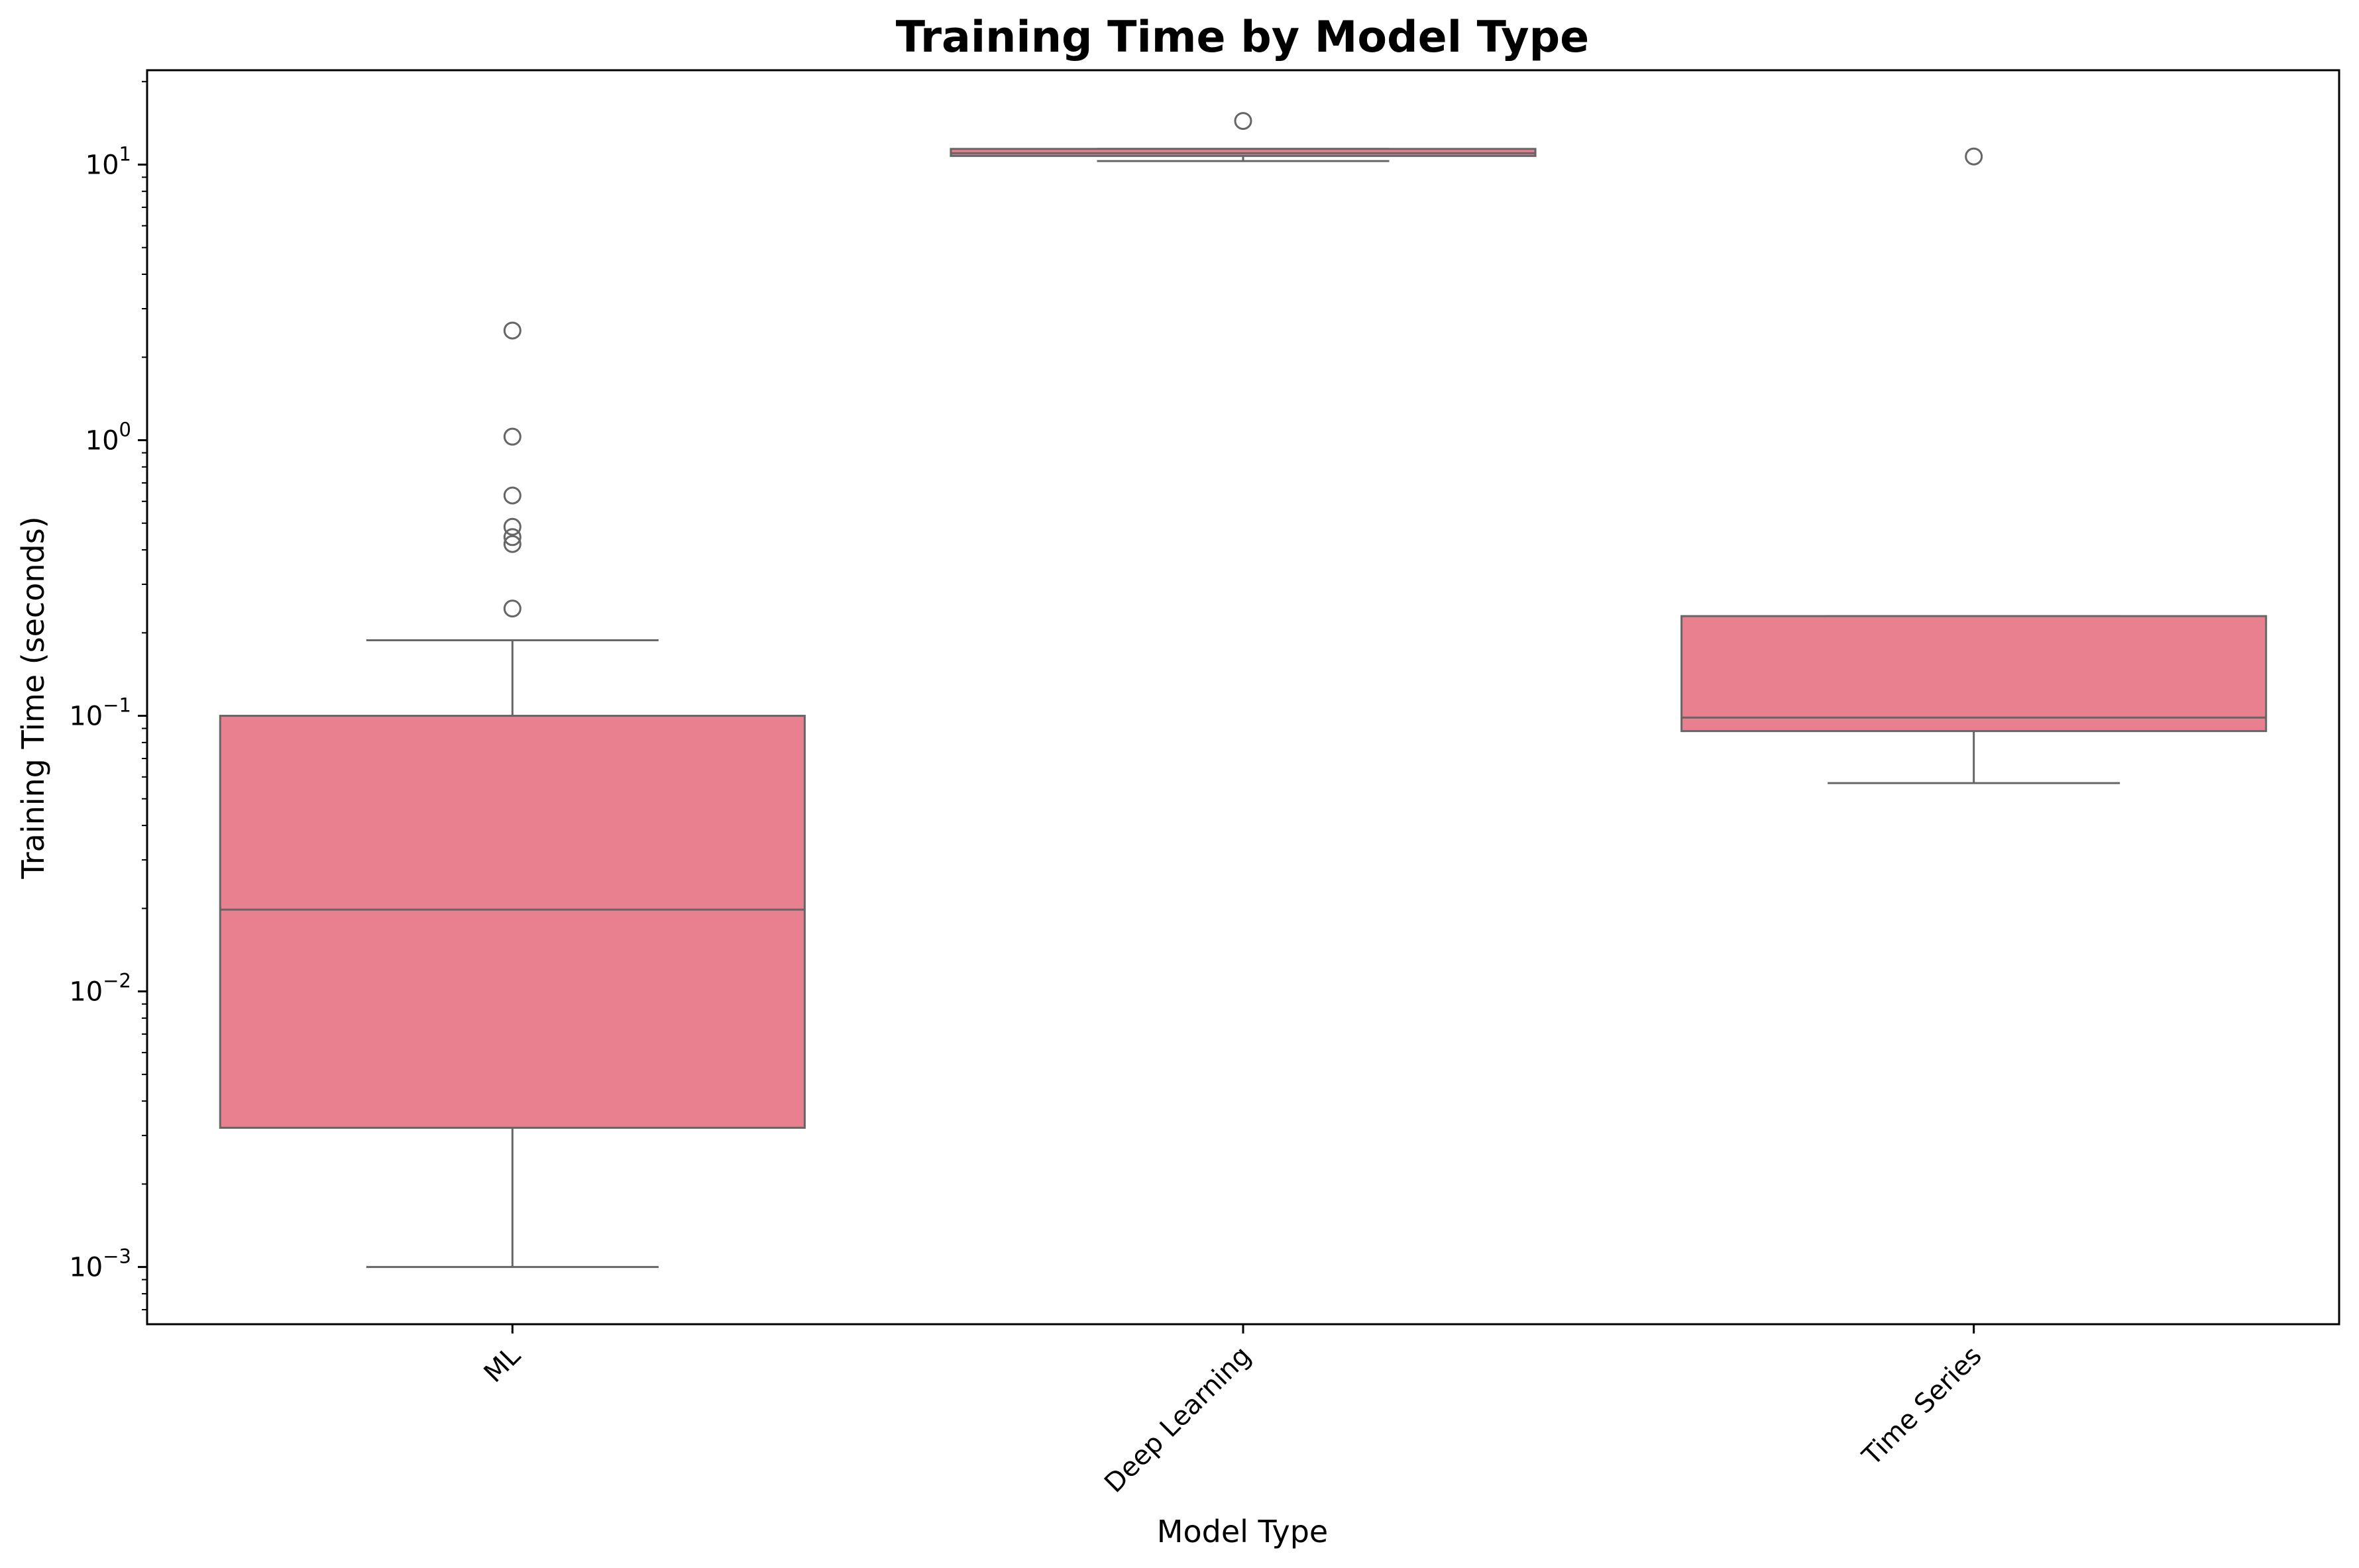  What do you see at coordinates (33, 698) in the screenshot?
I see `y-axis-title: Training Time (seconds)` at bounding box center [33, 698].